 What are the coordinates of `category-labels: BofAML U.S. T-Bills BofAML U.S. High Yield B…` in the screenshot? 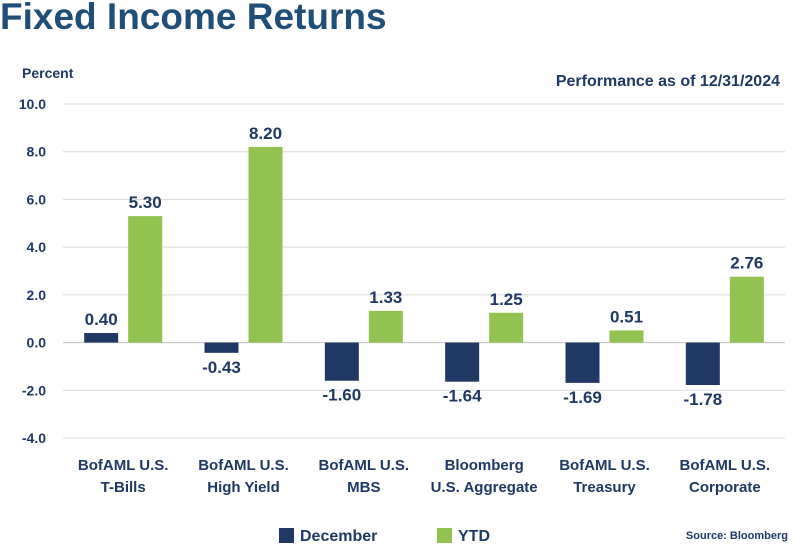 It's located at (424, 476).